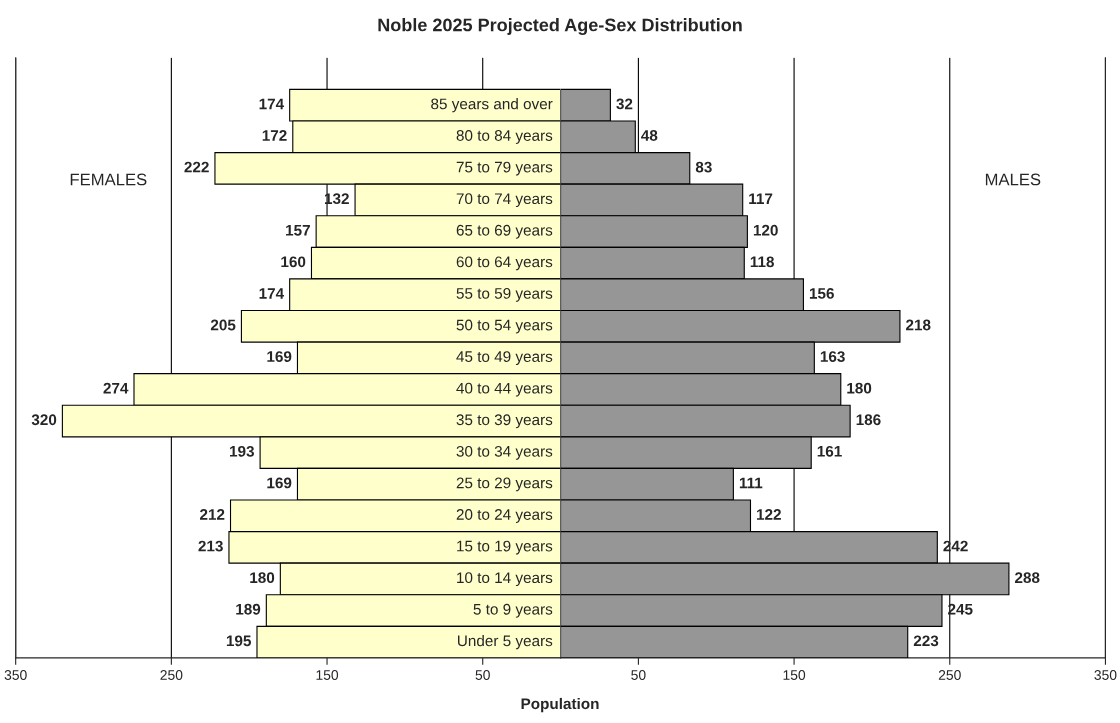 The height and width of the screenshot is (723, 1120). What do you see at coordinates (504, 200) in the screenshot?
I see `y-tick-label: 70 to 74 years` at bounding box center [504, 200].